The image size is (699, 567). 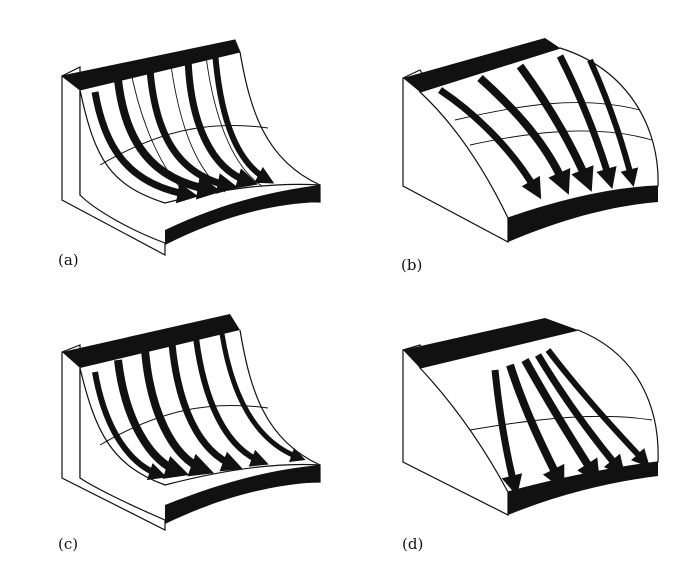 I want to click on panel-label-c: (c), so click(x=68, y=544).